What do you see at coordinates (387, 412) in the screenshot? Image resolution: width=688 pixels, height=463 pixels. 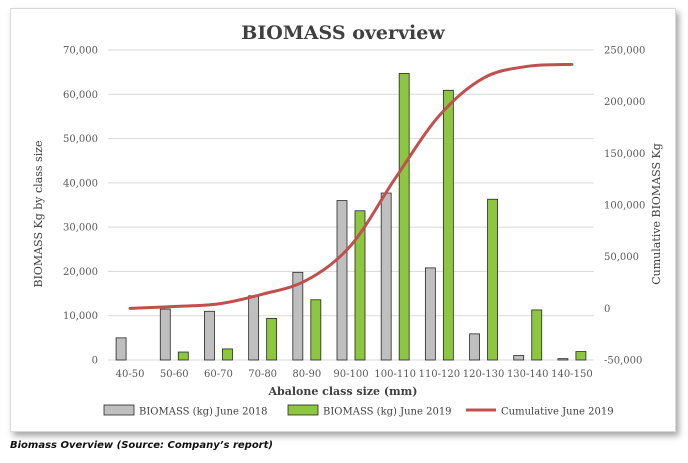 I see `legend-label: BIOMASS (kg) June 2019` at bounding box center [387, 412].